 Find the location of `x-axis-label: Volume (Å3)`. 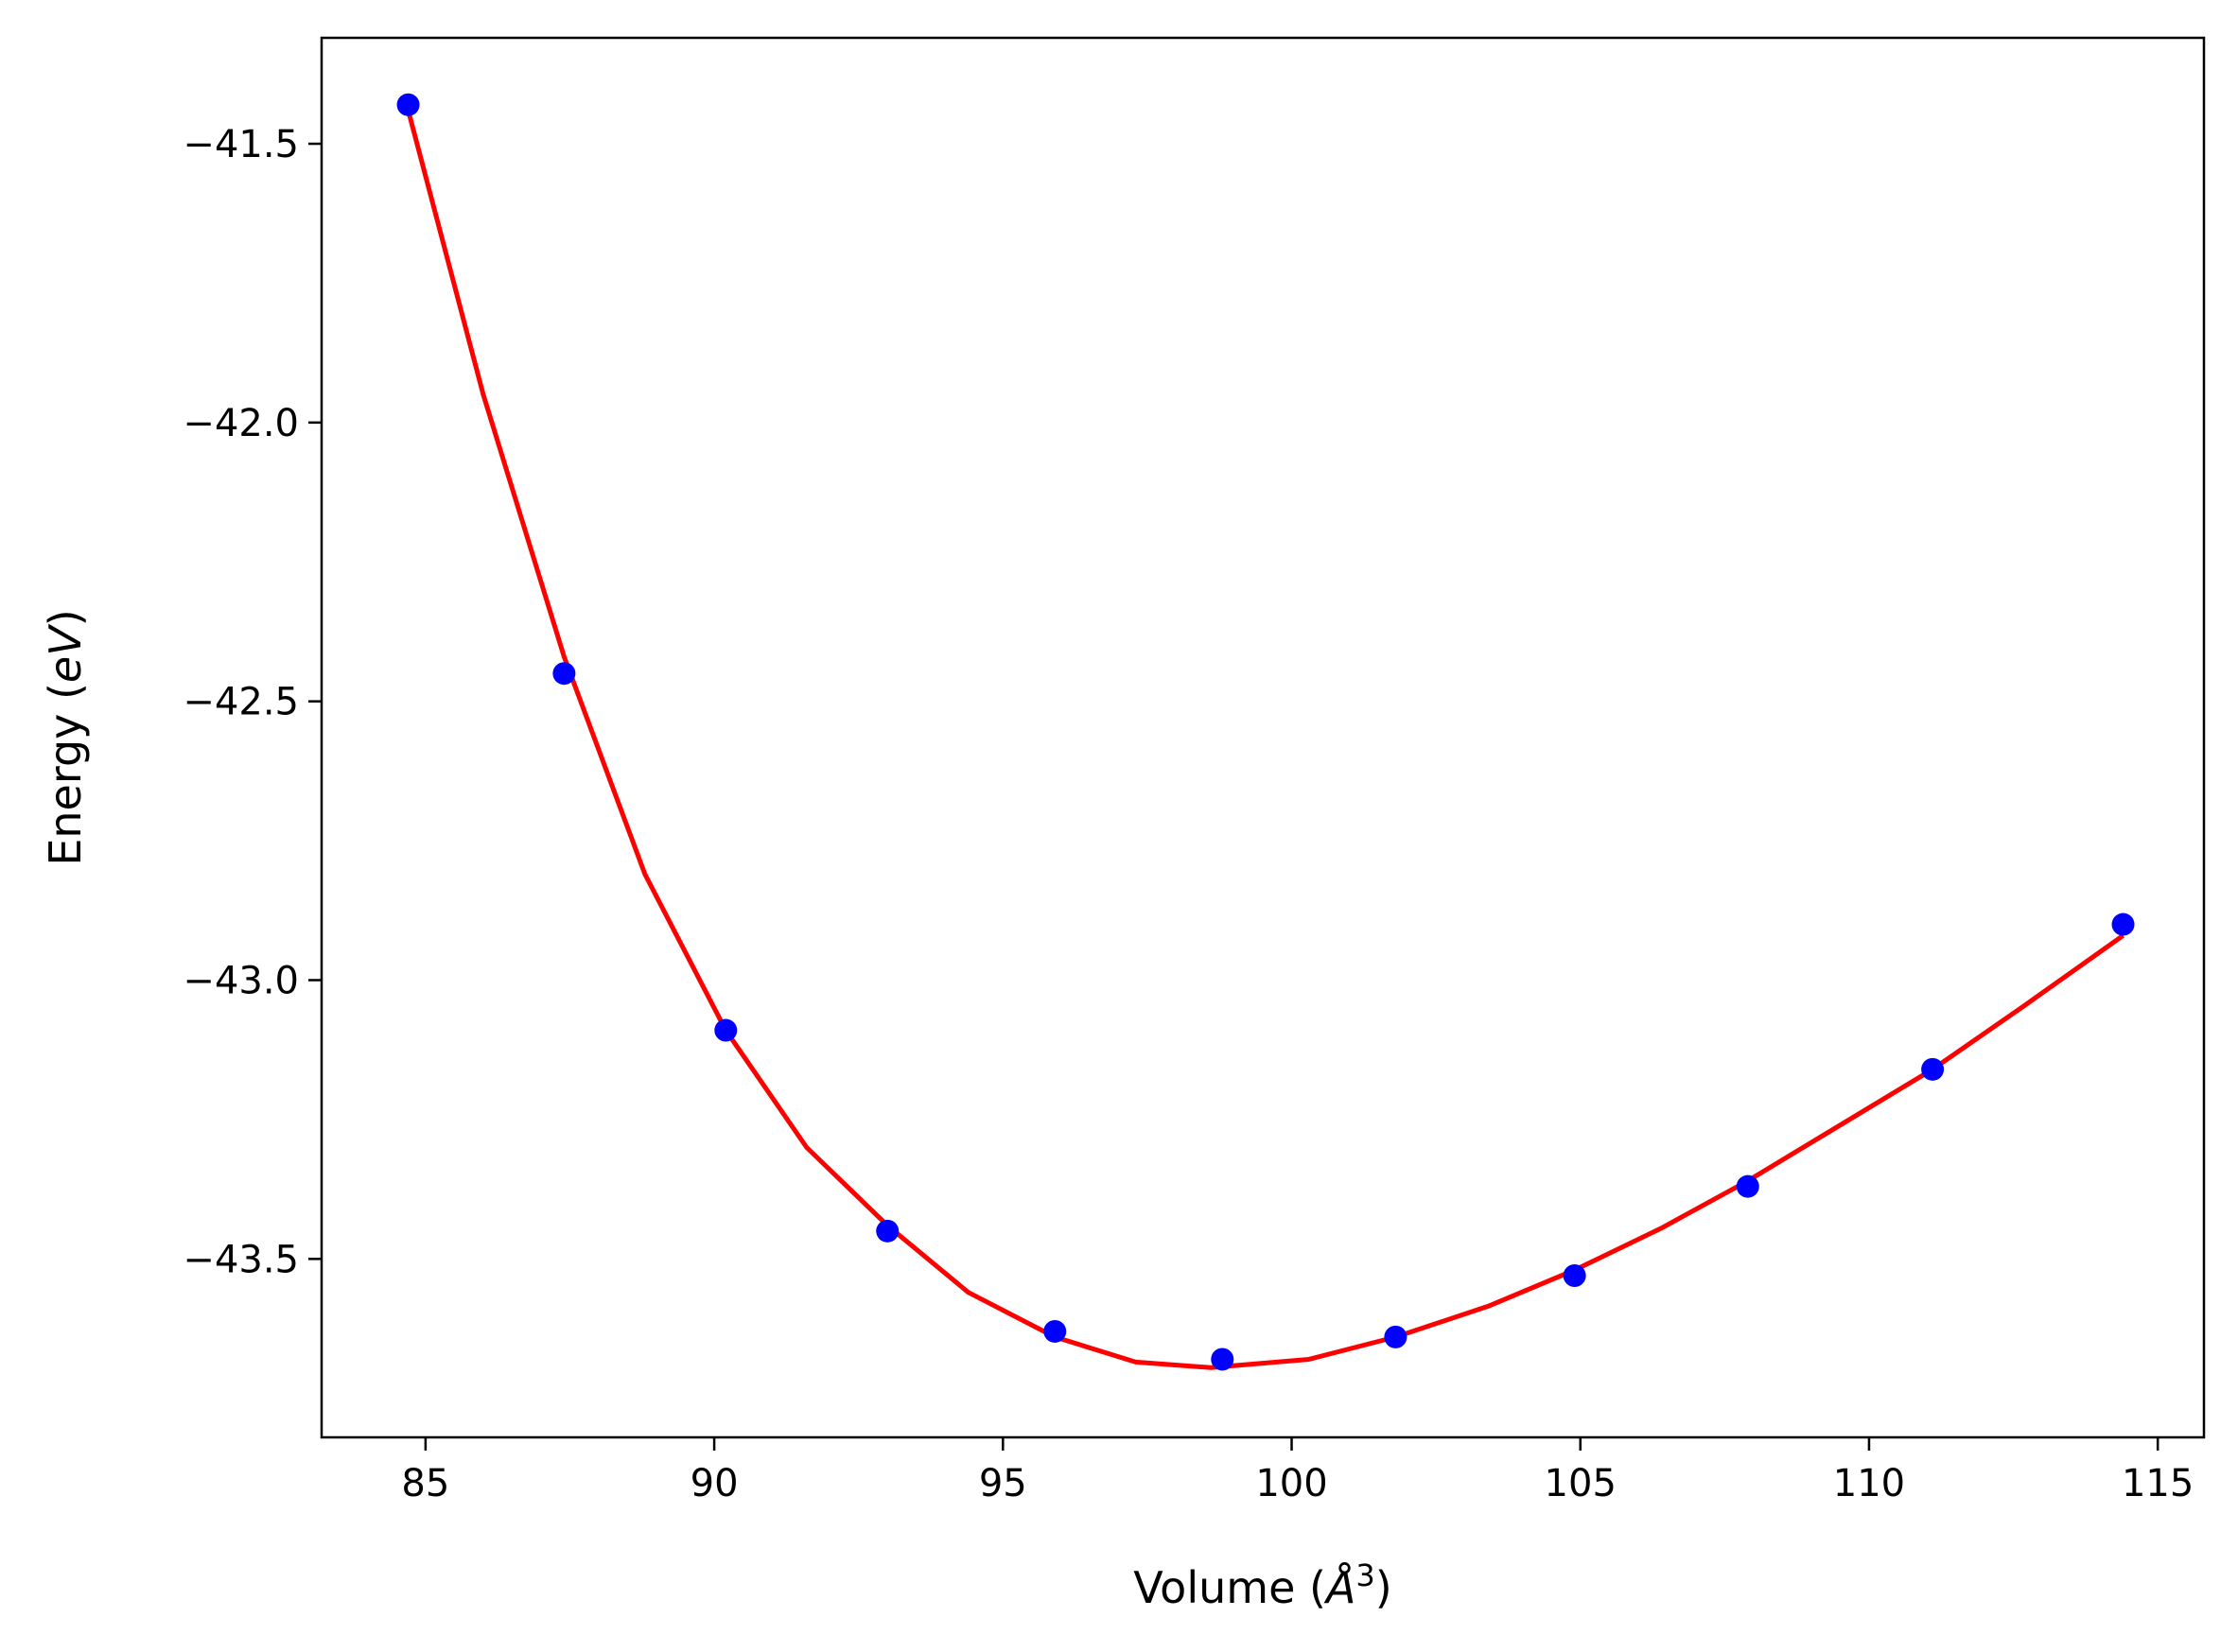

x-axis-label: Volume (Å3) is located at coordinates (1262, 1585).